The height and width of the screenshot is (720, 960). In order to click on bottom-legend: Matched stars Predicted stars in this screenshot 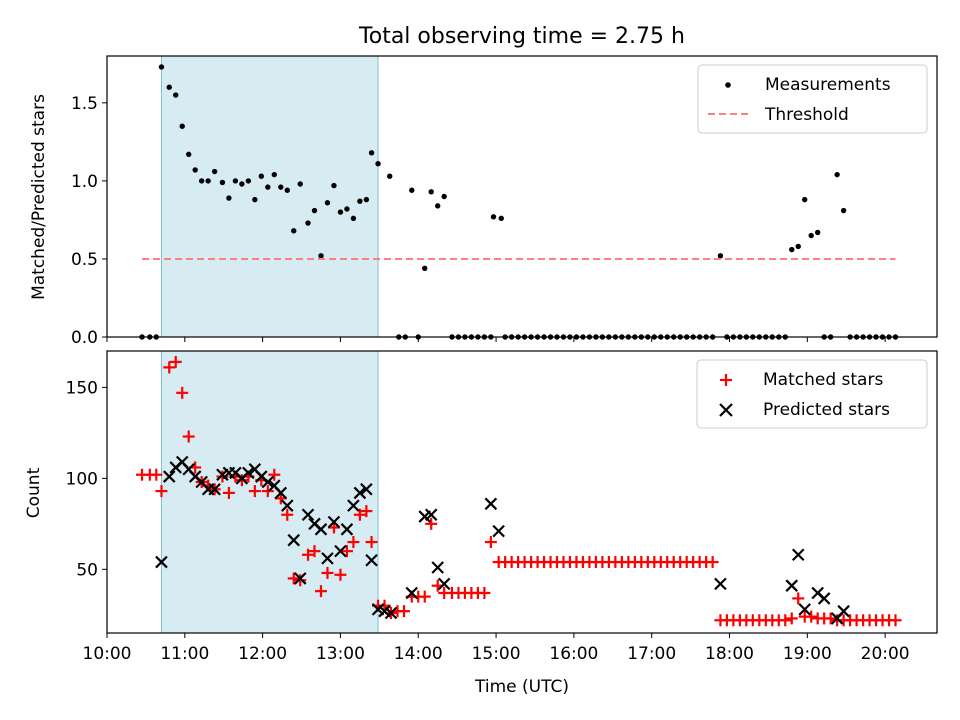, I will do `click(812, 394)`.